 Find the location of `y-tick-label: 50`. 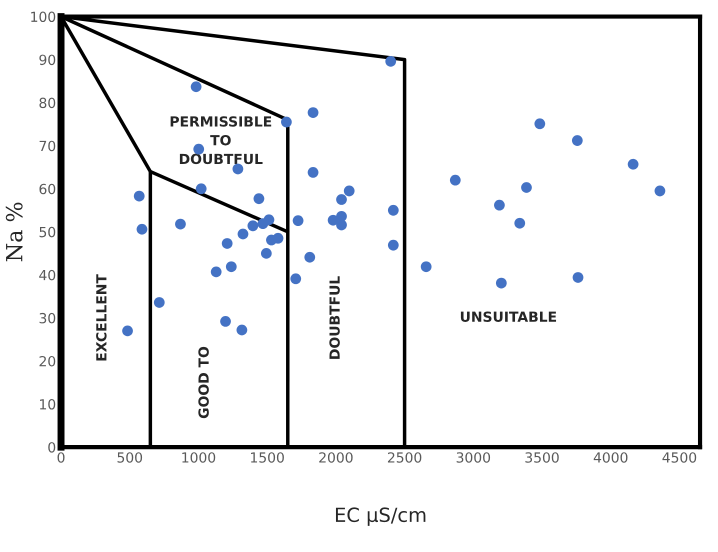

y-tick-label: 50 is located at coordinates (48, 232).